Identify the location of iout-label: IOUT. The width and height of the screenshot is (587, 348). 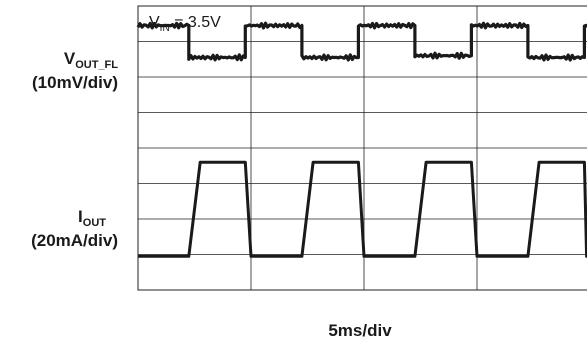
(92, 218).